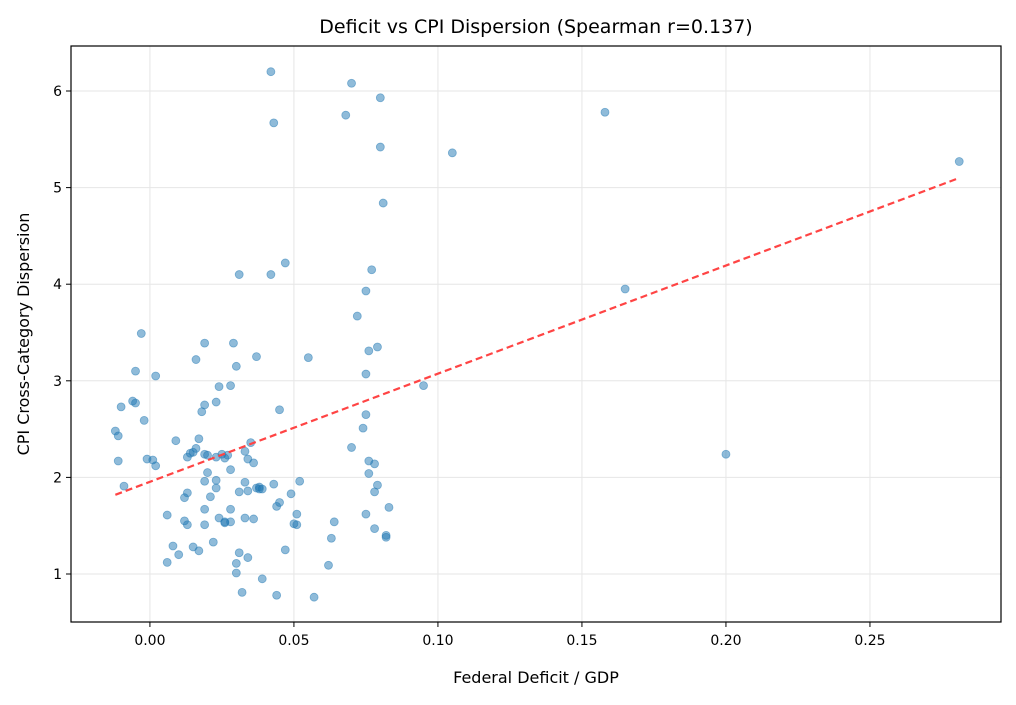 The width and height of the screenshot is (1016, 705). I want to click on y-tick-label: 4, so click(57, 285).